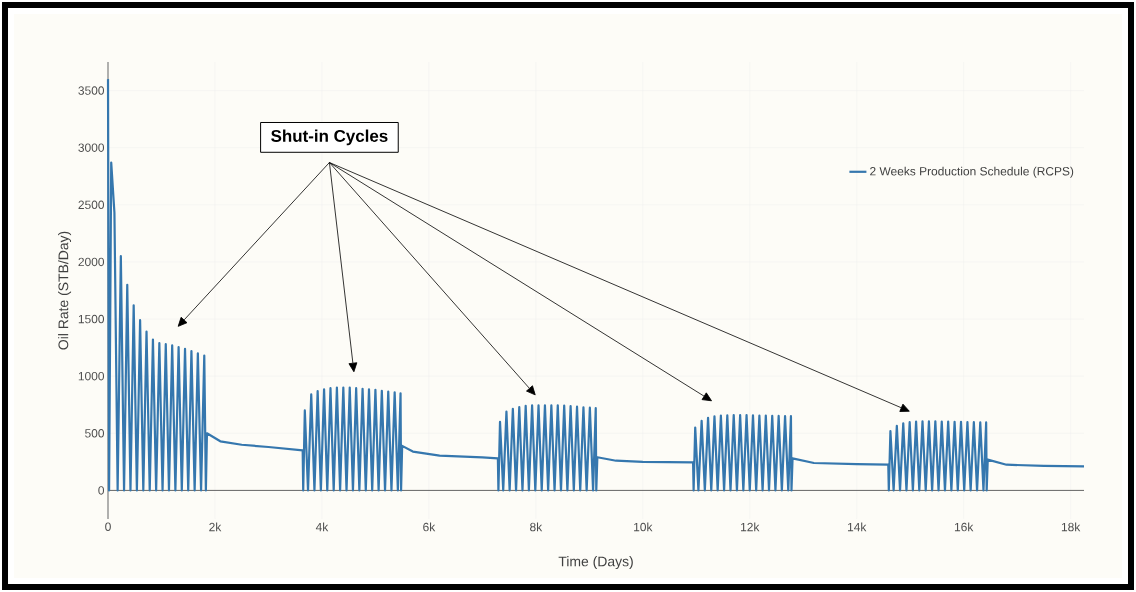 The width and height of the screenshot is (1136, 592). Describe the element at coordinates (857, 527) in the screenshot. I see `x-tick-label: 14k` at that location.